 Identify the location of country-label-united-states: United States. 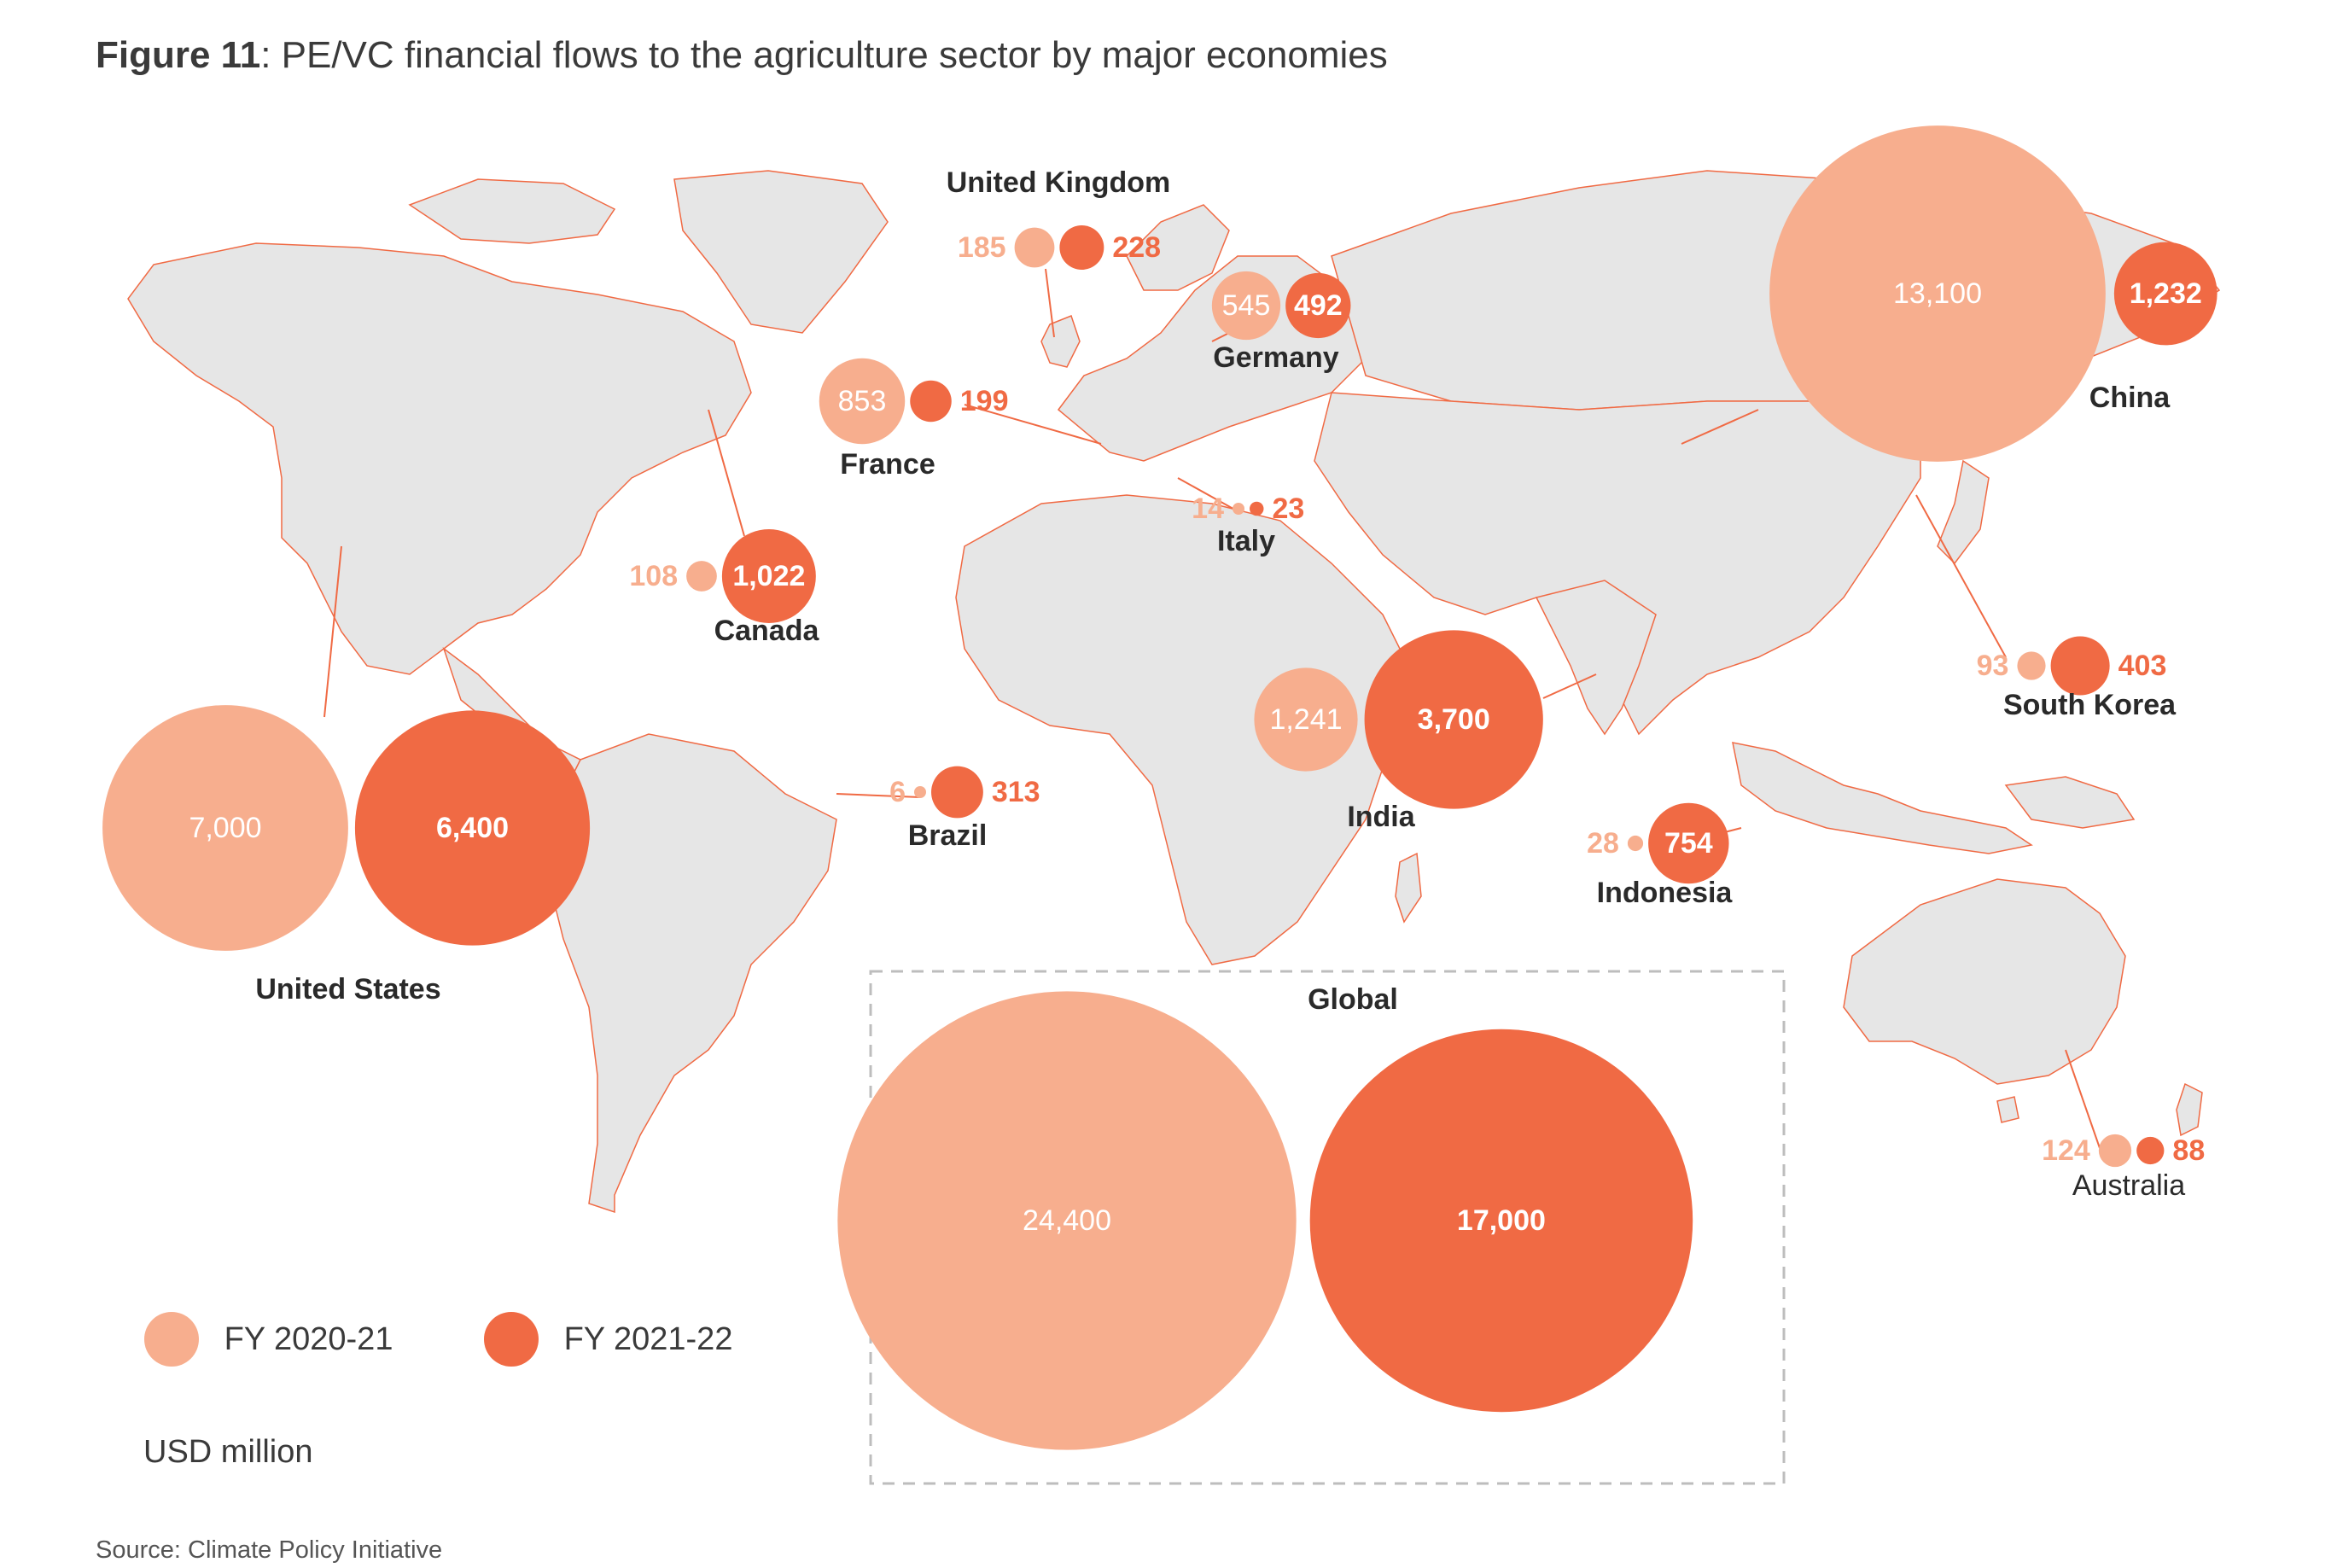
(347, 989).